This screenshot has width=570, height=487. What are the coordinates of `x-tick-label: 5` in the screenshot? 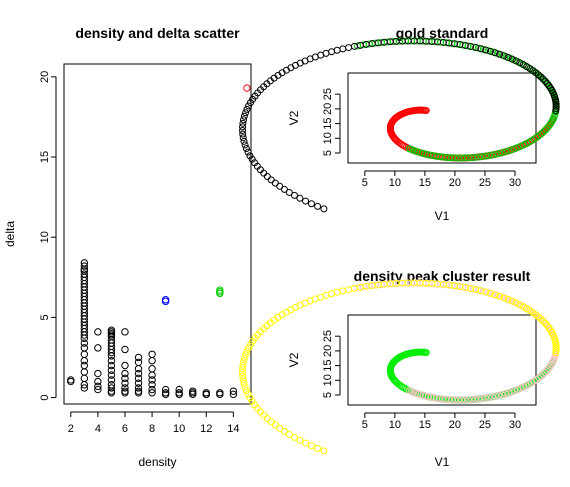 It's located at (365, 183).